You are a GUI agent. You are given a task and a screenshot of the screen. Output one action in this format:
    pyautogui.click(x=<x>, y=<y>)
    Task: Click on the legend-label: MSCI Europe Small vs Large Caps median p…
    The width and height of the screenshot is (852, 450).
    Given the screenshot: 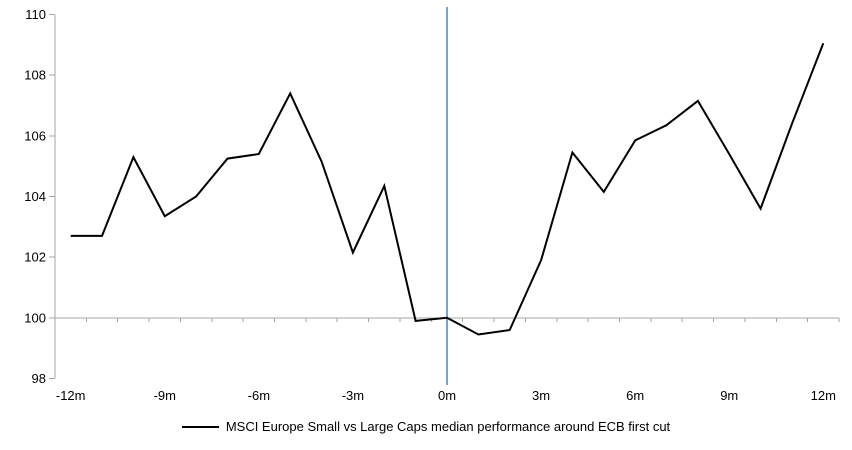 What is the action you would take?
    pyautogui.click(x=448, y=426)
    